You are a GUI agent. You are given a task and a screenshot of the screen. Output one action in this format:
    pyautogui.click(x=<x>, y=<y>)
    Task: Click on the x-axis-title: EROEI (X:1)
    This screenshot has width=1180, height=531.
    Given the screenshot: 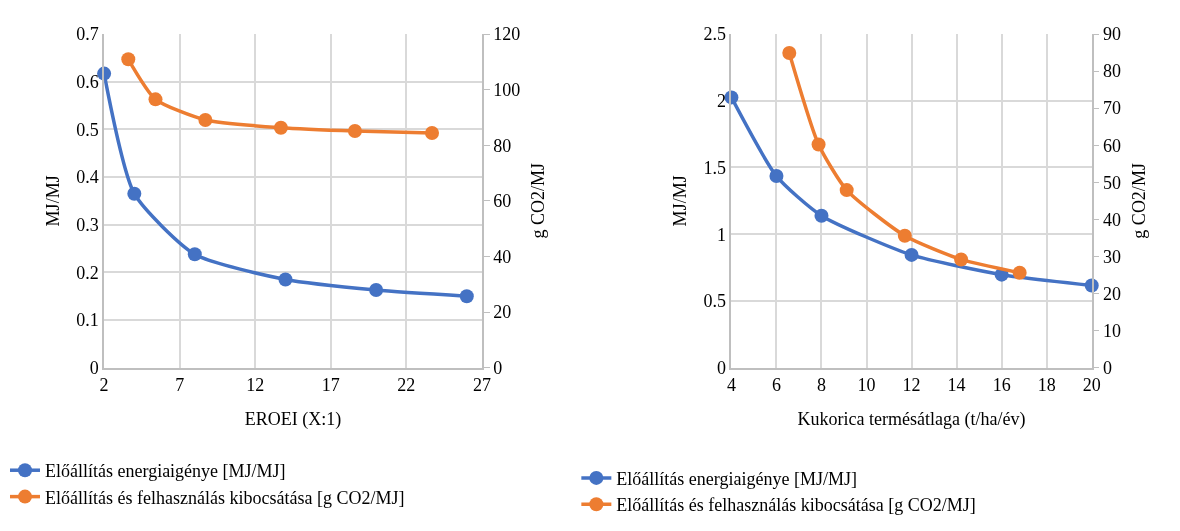 What is the action you would take?
    pyautogui.click(x=293, y=419)
    